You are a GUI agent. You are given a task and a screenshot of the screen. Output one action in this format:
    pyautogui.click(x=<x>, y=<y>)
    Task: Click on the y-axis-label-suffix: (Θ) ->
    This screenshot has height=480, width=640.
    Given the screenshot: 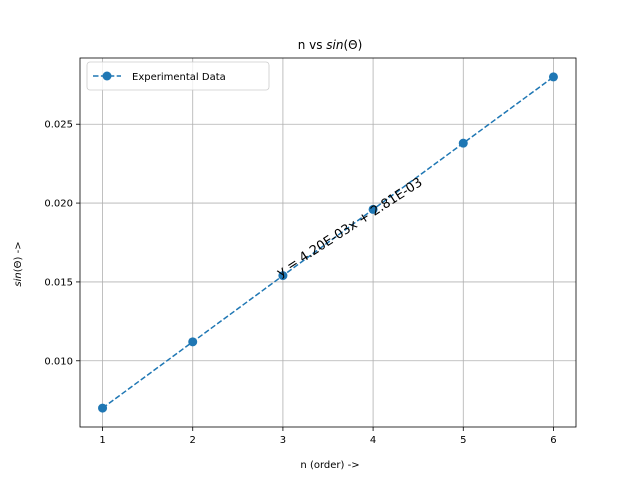 What is the action you would take?
    pyautogui.click(x=18, y=256)
    